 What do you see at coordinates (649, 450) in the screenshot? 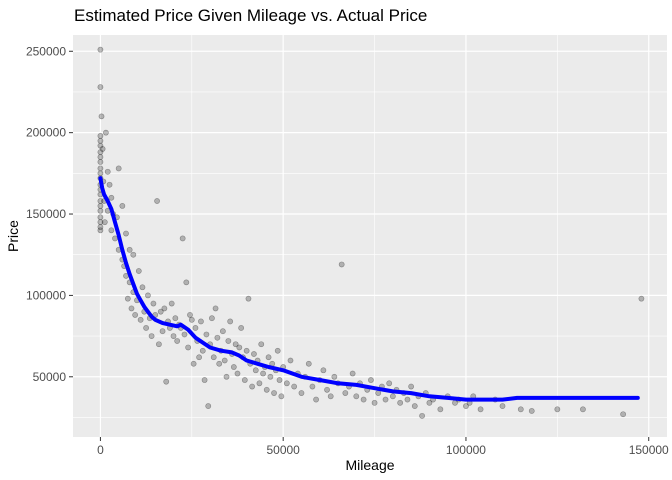
I see `x-tick-label: 150000` at bounding box center [649, 450].